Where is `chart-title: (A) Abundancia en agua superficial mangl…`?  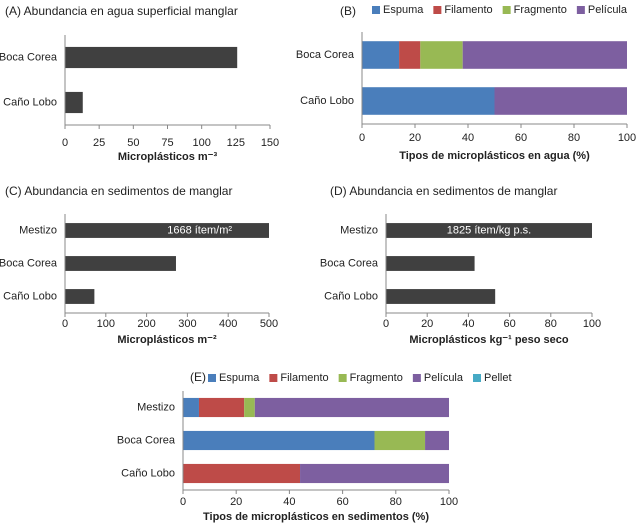
chart-title: (A) Abundancia en agua superficial mangl… is located at coordinates (121, 11).